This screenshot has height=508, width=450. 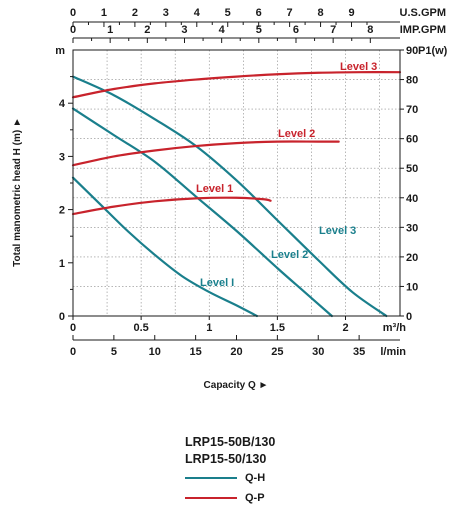 What do you see at coordinates (166, 13) in the screenshot?
I see `usgpm-tick-label: 3` at bounding box center [166, 13].